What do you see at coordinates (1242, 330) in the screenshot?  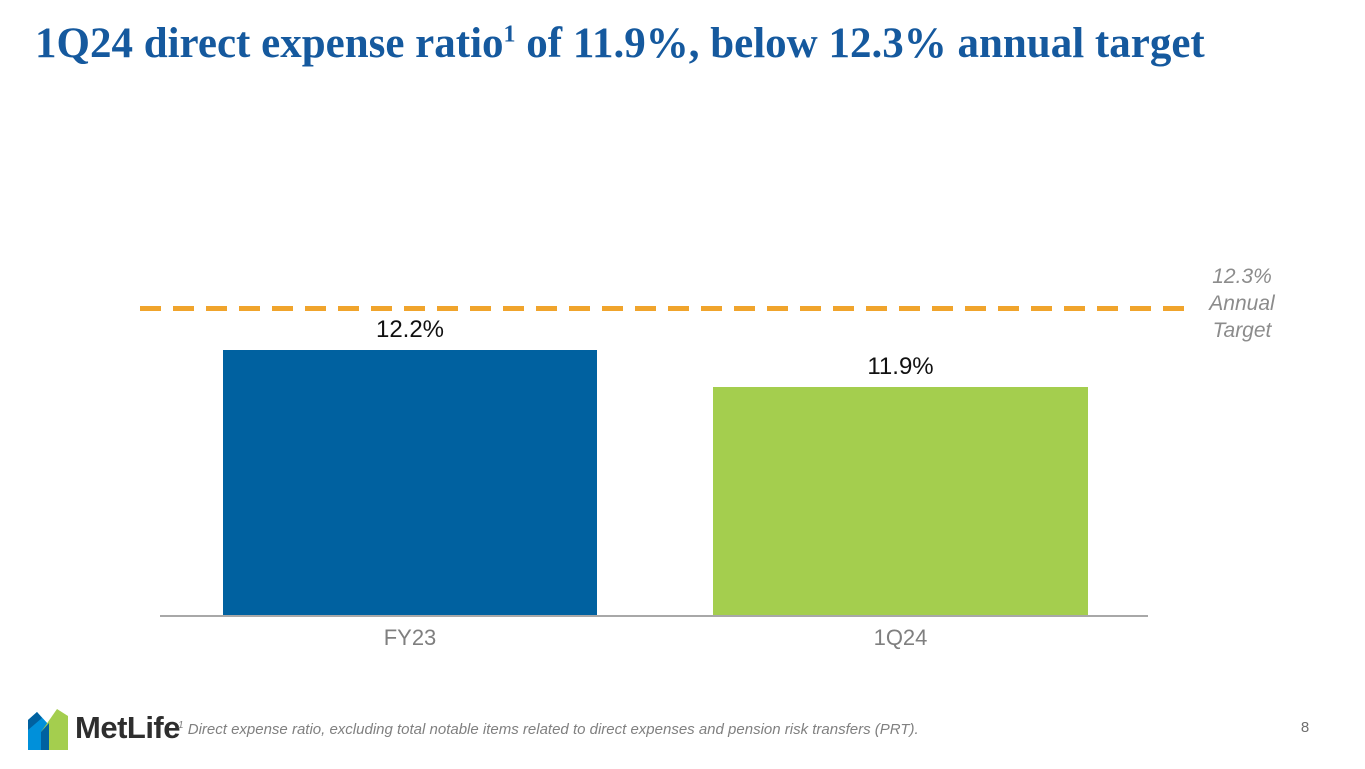 I see `annual-target-word2: Target` at bounding box center [1242, 330].